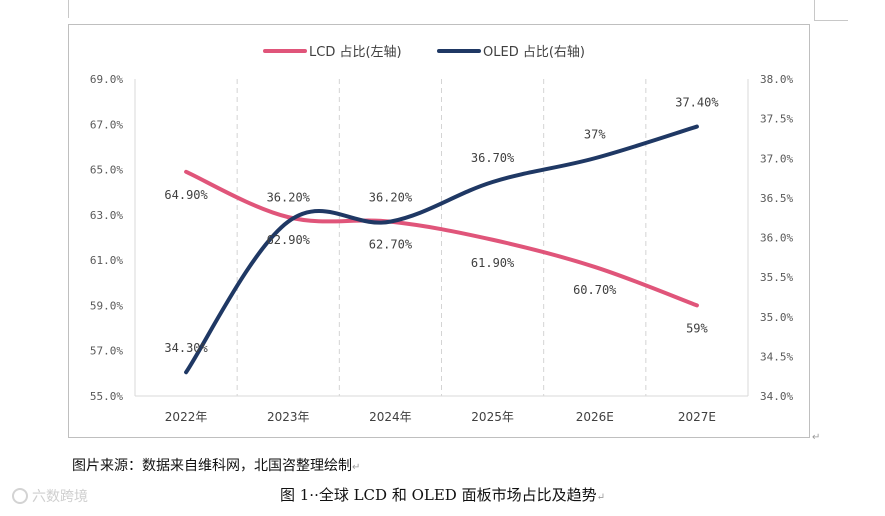 The image size is (885, 516). Describe the element at coordinates (595, 417) in the screenshot. I see `x-tick-label: 2026E` at that location.